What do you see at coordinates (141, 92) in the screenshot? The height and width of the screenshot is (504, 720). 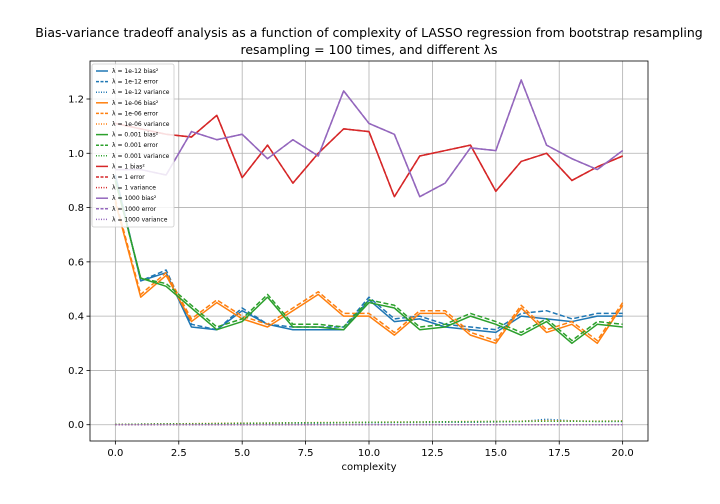 I see `legend-entry-label: λ = 1e-12 variance` at bounding box center [141, 92].